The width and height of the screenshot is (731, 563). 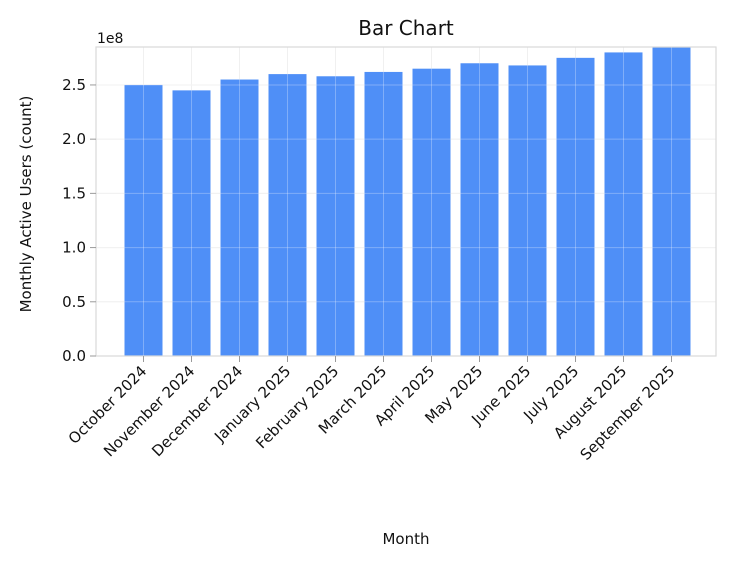 What do you see at coordinates (74, 248) in the screenshot?
I see `y-tick-label: 1.0` at bounding box center [74, 248].